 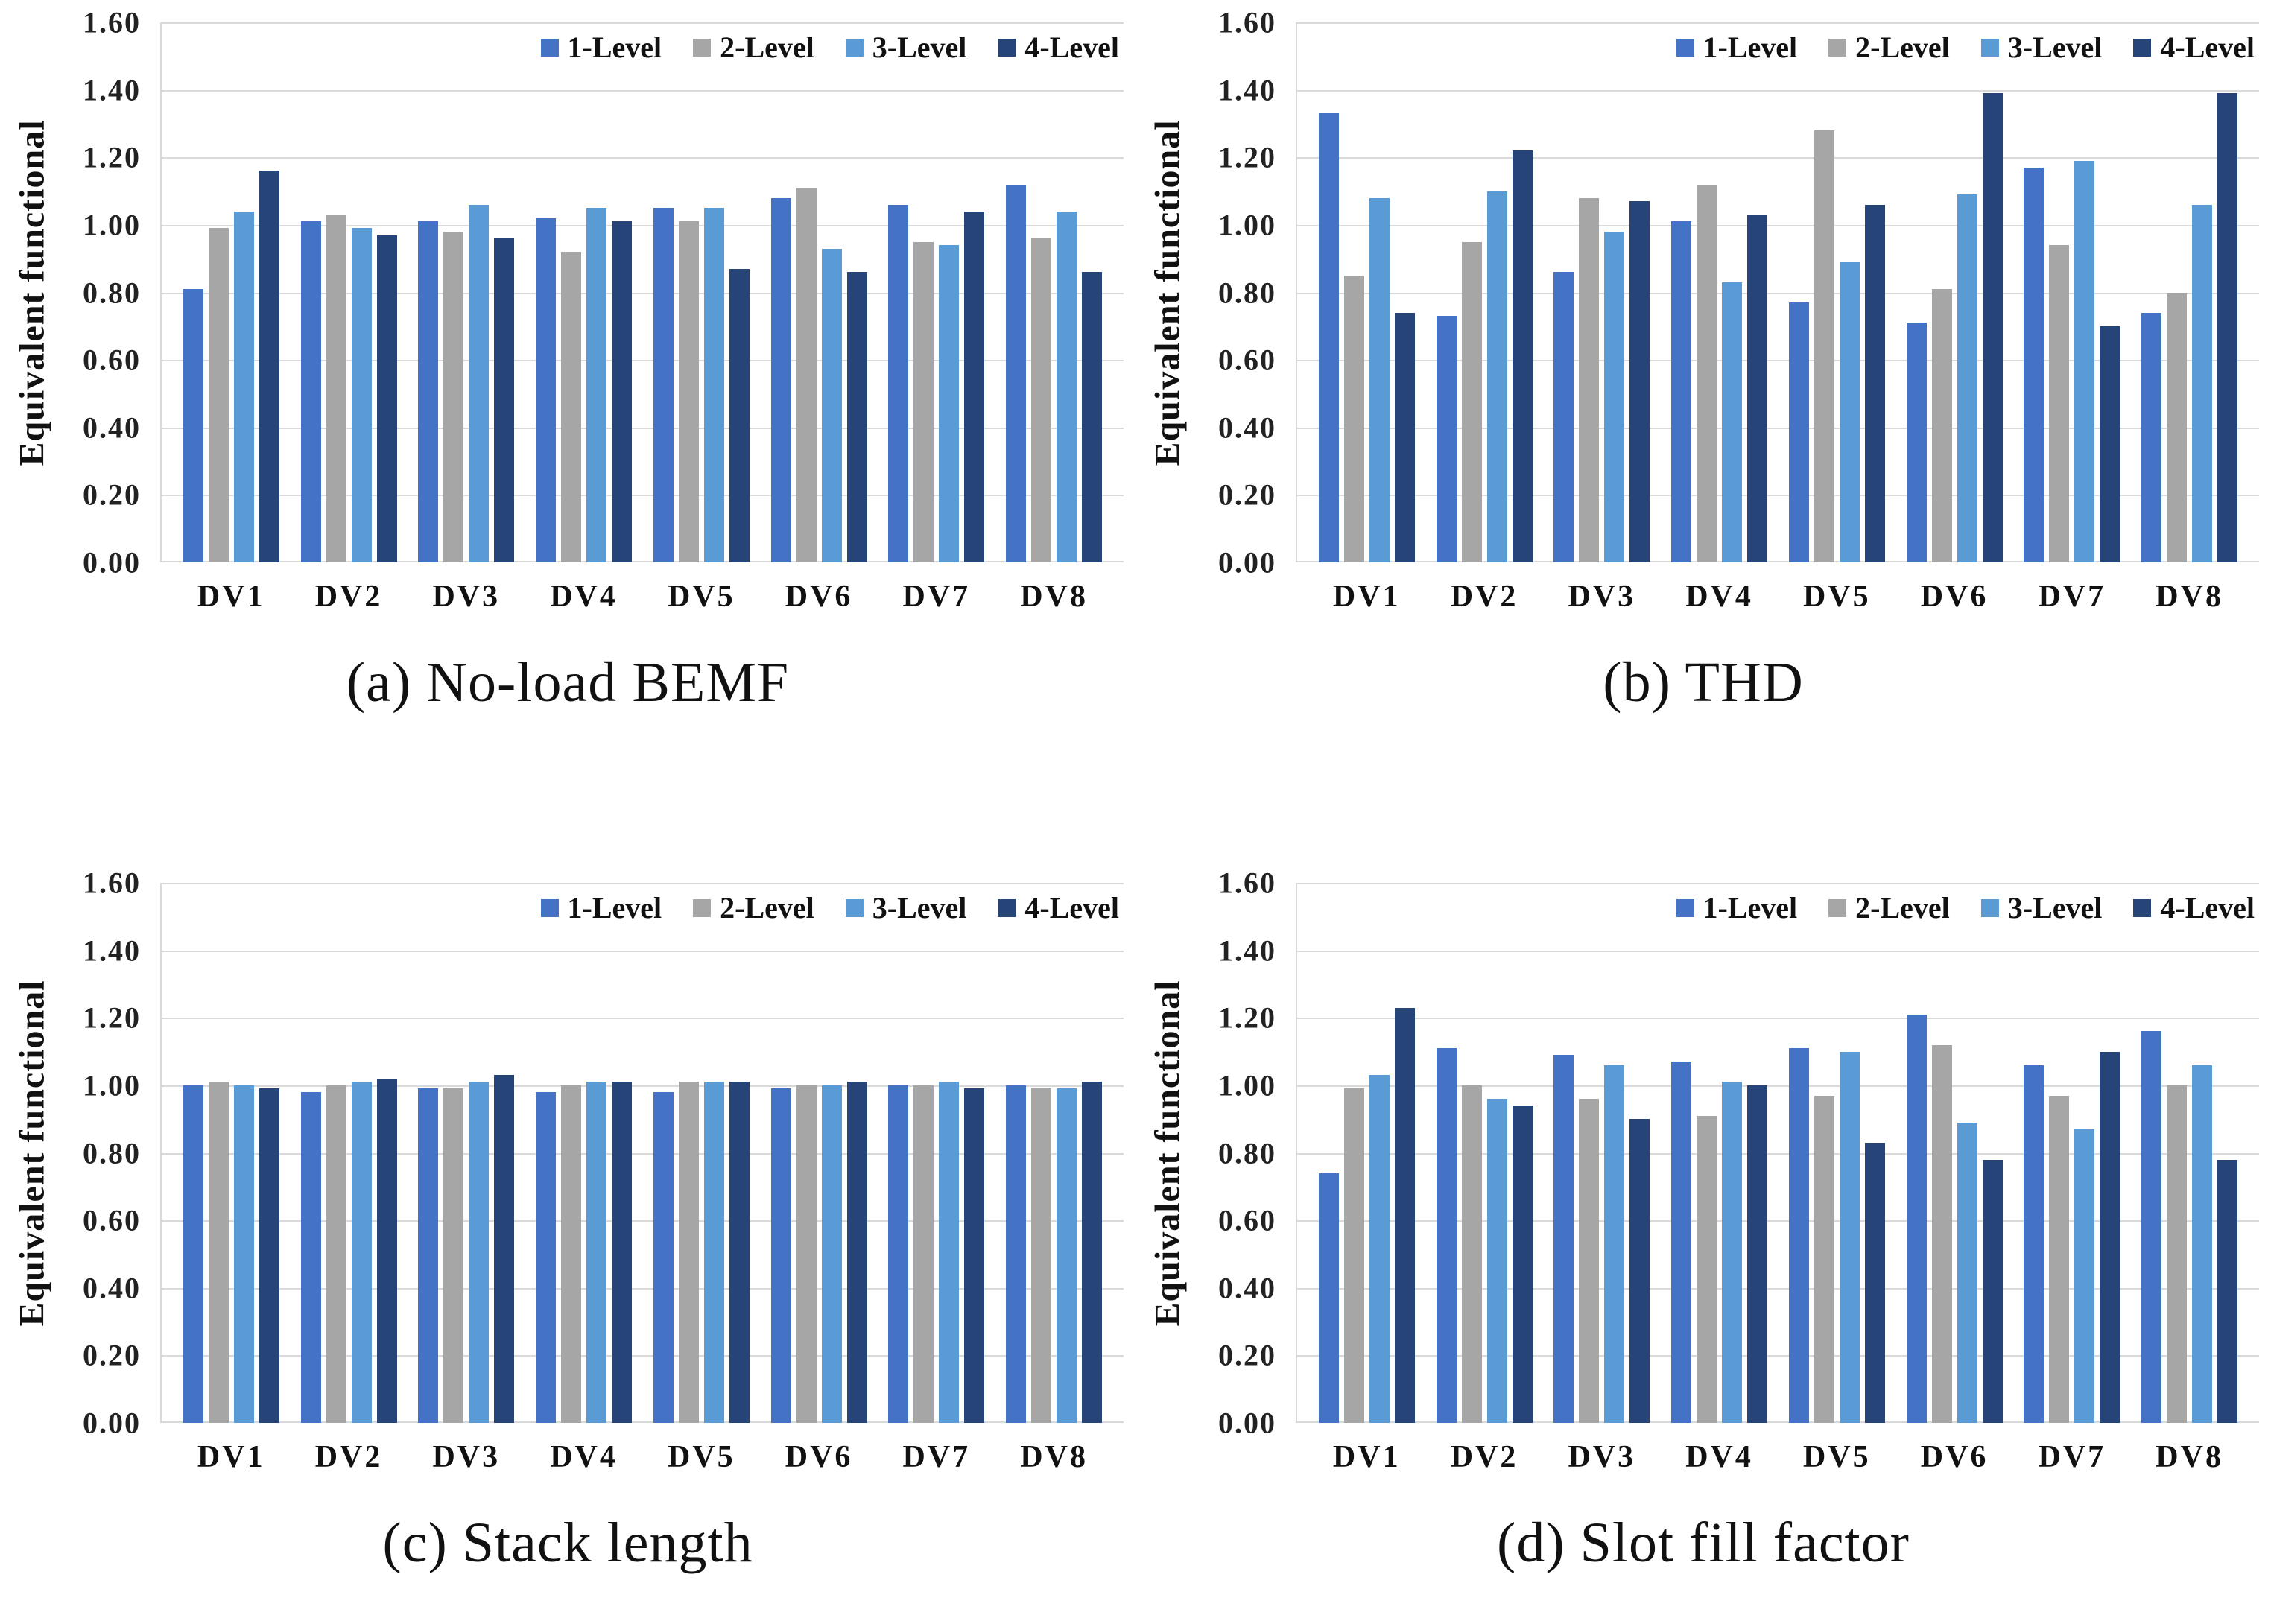 I want to click on bar-group-dv1: DV1, so click(x=231, y=1178).